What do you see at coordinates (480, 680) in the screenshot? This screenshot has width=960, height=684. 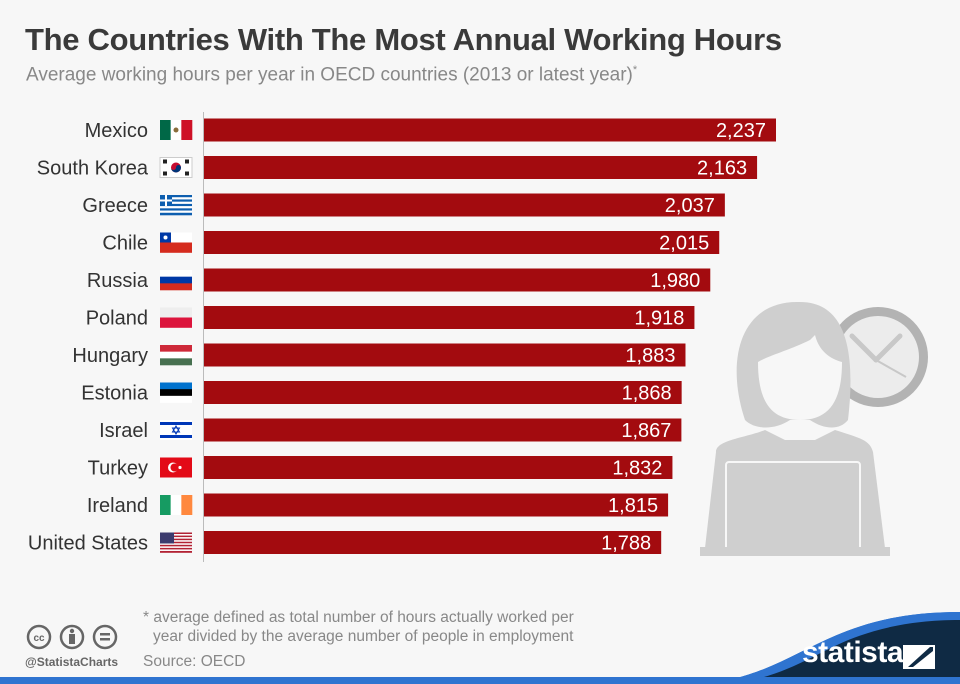 I see `footer-blue-strip` at bounding box center [480, 680].